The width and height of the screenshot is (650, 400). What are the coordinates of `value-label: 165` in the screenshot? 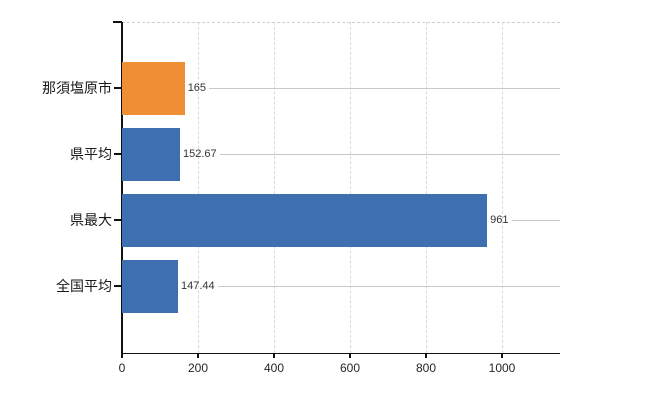 It's located at (197, 88).